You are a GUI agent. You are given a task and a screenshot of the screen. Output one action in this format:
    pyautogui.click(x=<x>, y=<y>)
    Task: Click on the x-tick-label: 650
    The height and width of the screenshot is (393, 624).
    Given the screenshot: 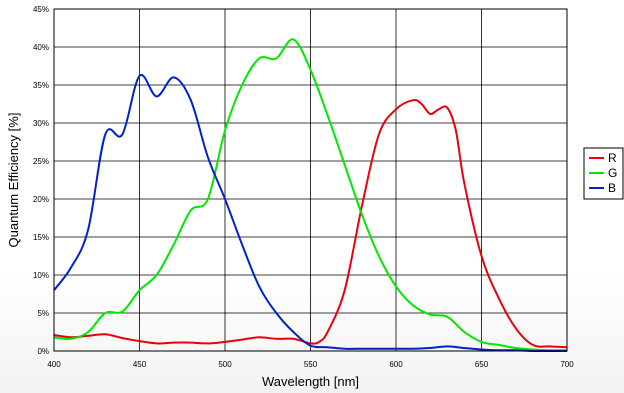 What is the action you would take?
    pyautogui.click(x=482, y=364)
    